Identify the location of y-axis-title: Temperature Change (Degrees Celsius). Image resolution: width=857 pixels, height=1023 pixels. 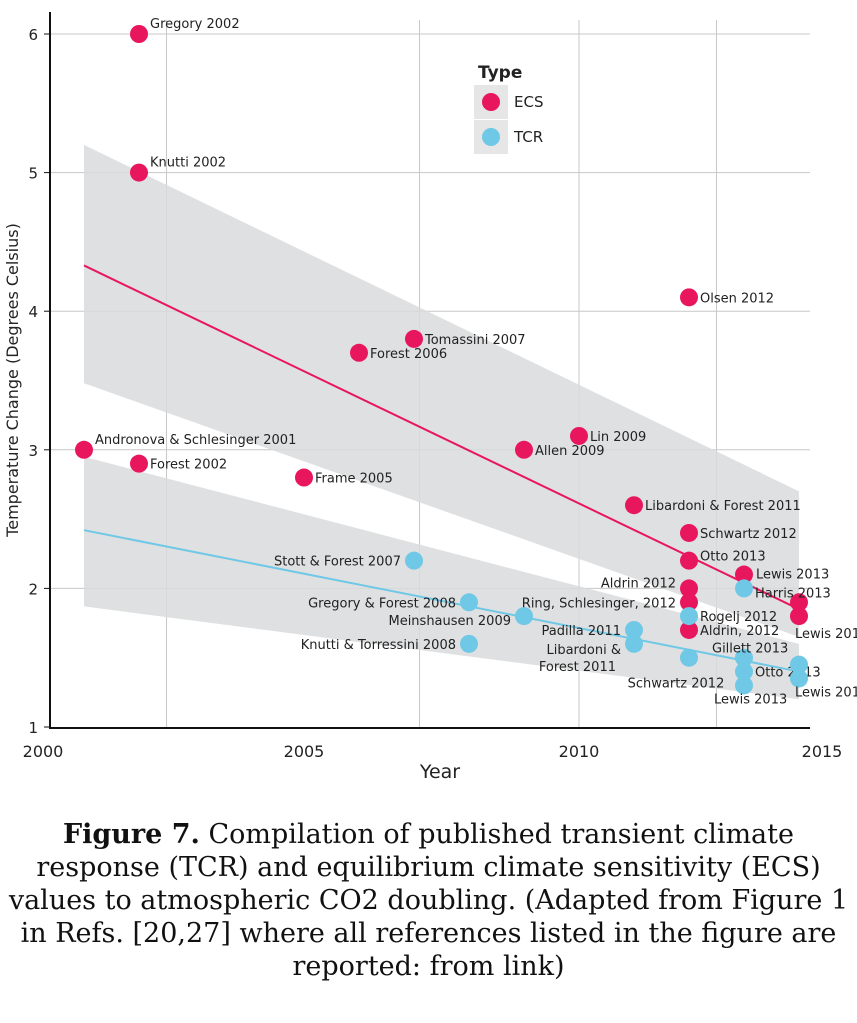
(12, 380).